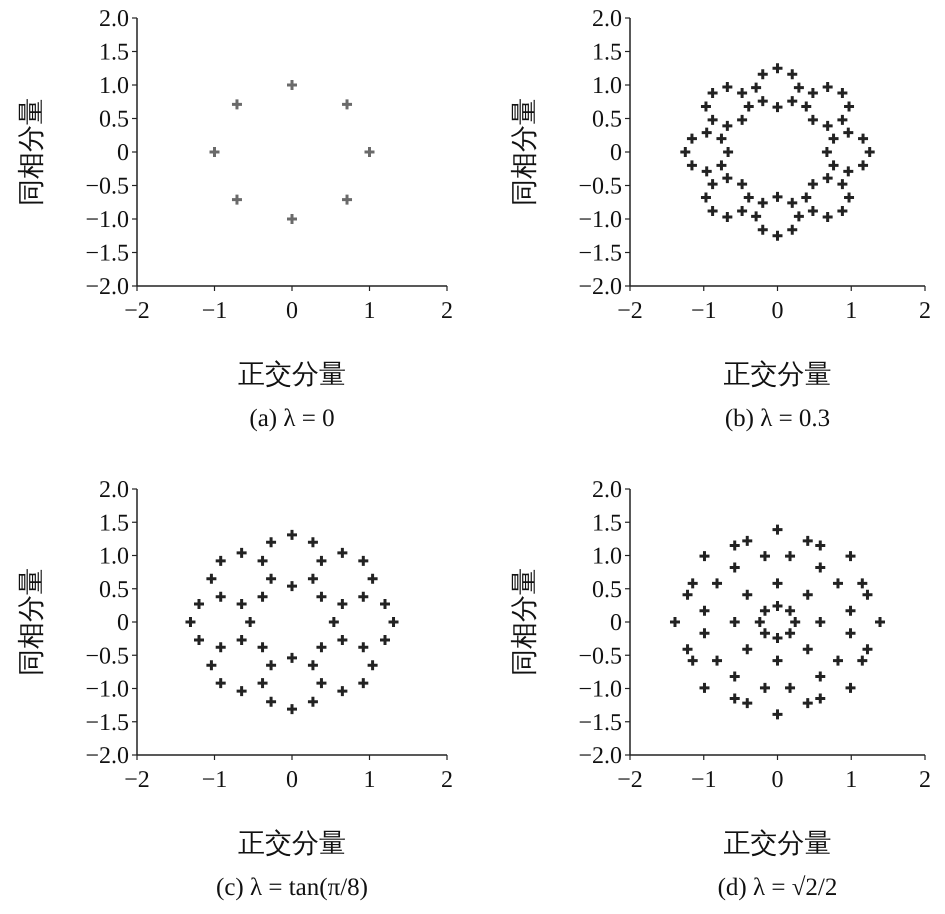  Describe the element at coordinates (447, 780) in the screenshot. I see `x-tick-label: 2` at that location.